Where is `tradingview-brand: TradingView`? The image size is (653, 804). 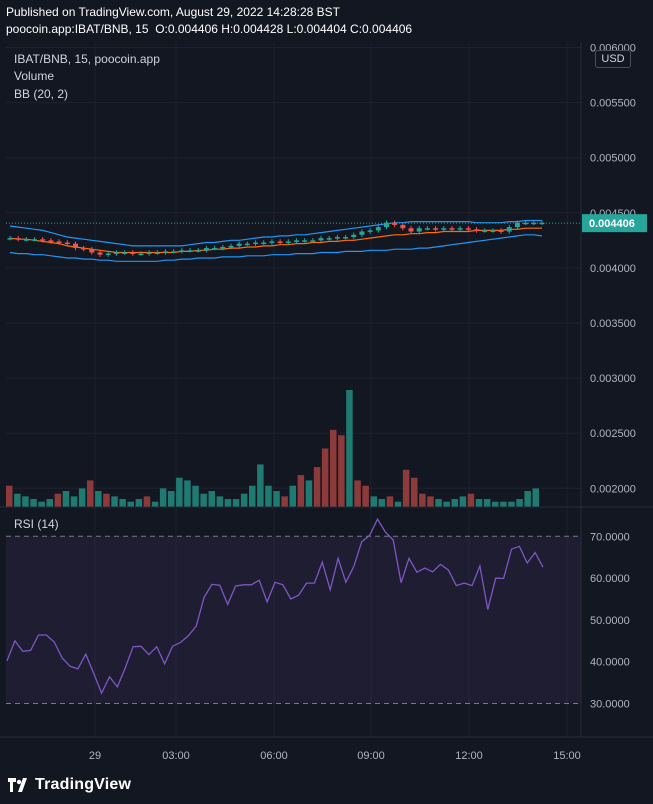 tradingview-brand: TradingView is located at coordinates (83, 784).